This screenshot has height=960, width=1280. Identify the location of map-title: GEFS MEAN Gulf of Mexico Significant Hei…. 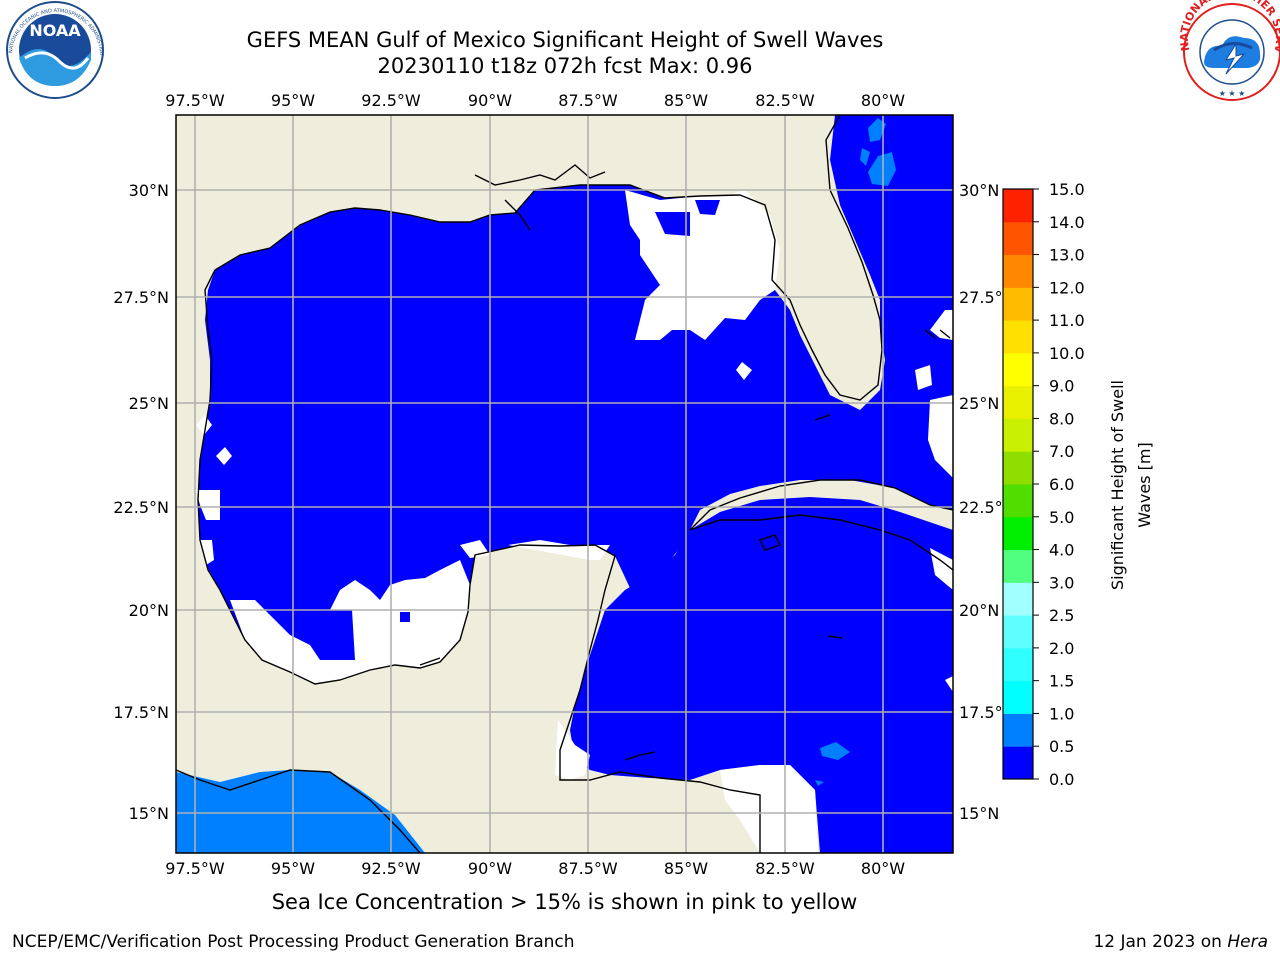
(565, 40).